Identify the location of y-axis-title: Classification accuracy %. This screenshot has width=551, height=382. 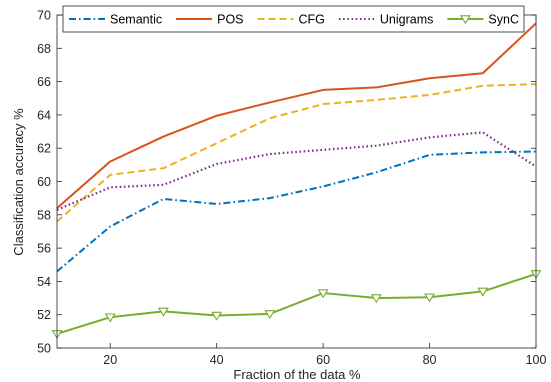
(18, 182).